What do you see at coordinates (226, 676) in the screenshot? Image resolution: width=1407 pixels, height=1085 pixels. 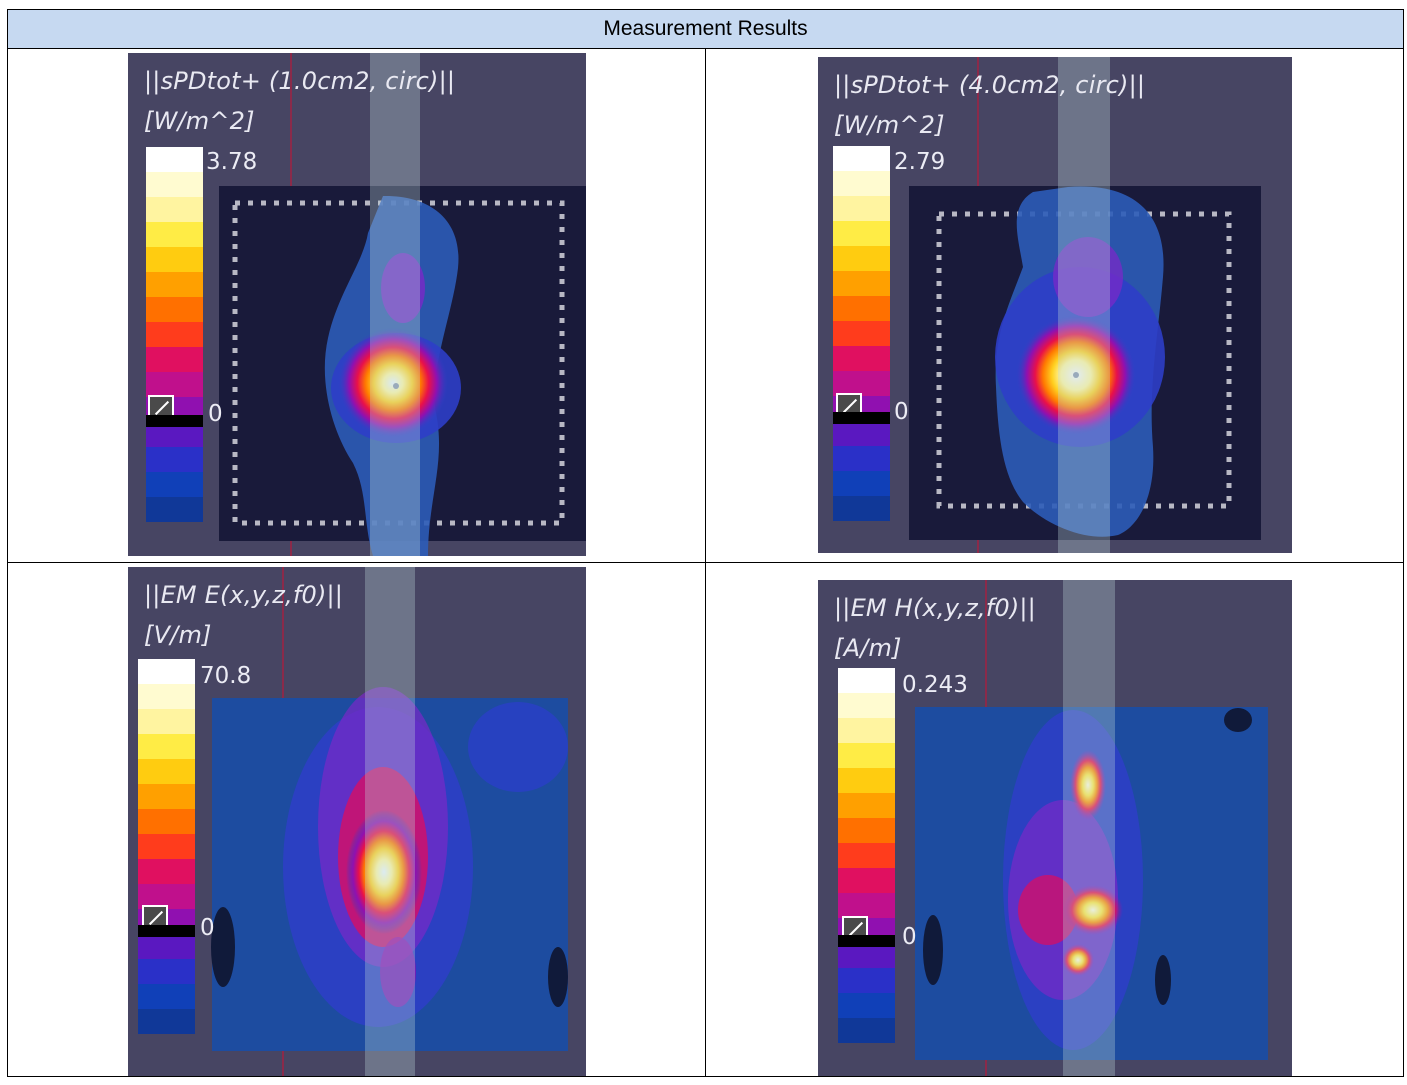 I see `colorbar-max: 70.8` at bounding box center [226, 676].